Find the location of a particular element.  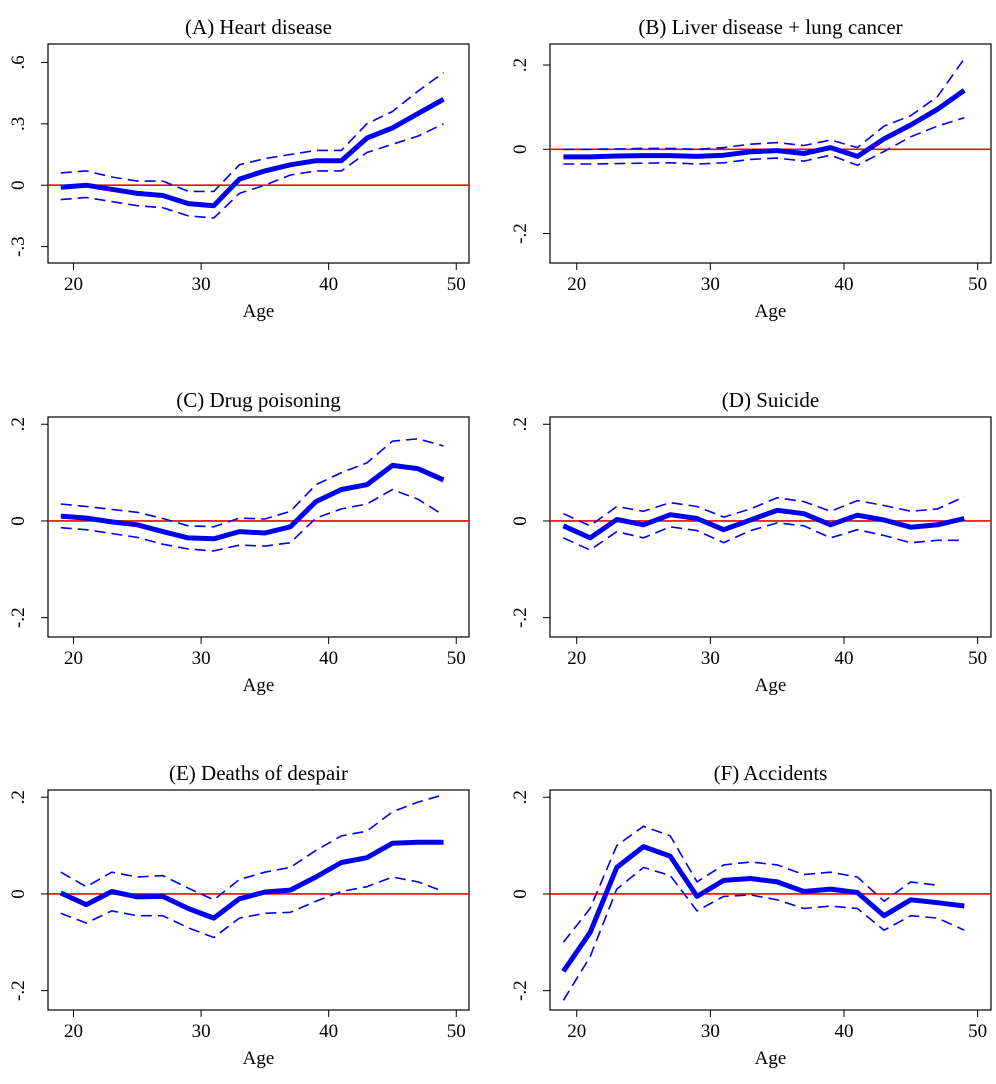

panel-c: (C) Drug poisoning 20 30 40 50 Age -.2 0 .2 is located at coordinates (239, 542).